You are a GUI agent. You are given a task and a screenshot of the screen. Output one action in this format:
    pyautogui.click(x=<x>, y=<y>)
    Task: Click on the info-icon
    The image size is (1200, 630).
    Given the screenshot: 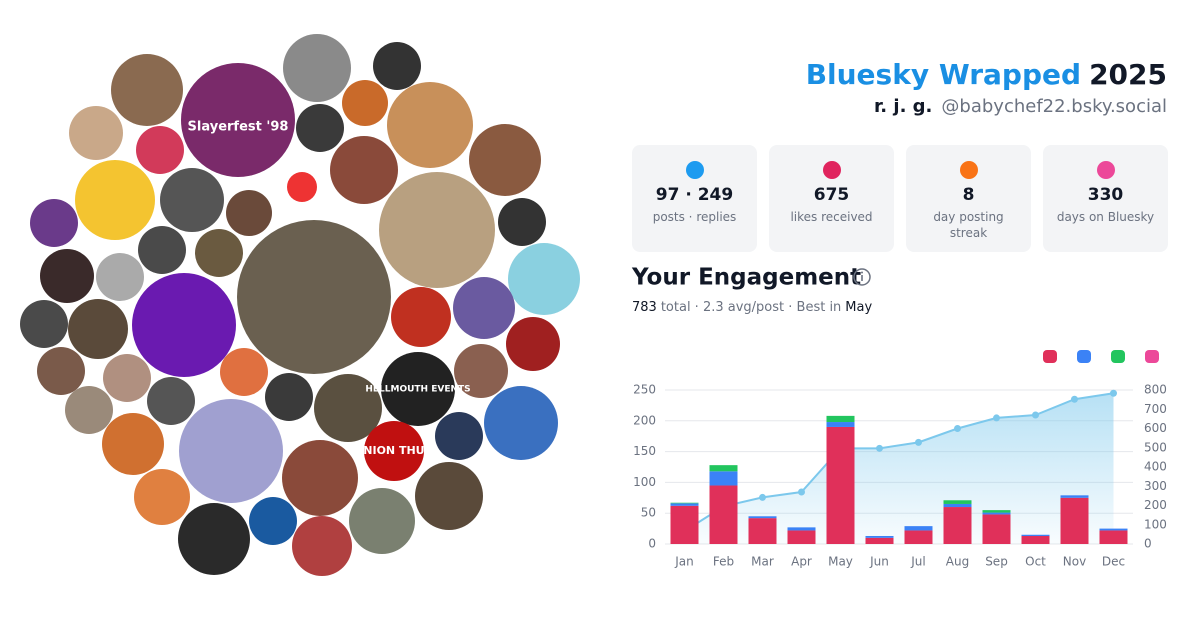 What is the action you would take?
    pyautogui.click(x=862, y=277)
    